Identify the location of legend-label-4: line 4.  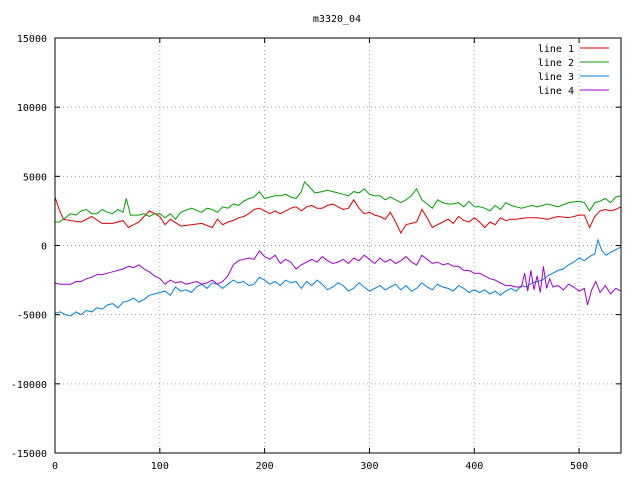
(556, 91).